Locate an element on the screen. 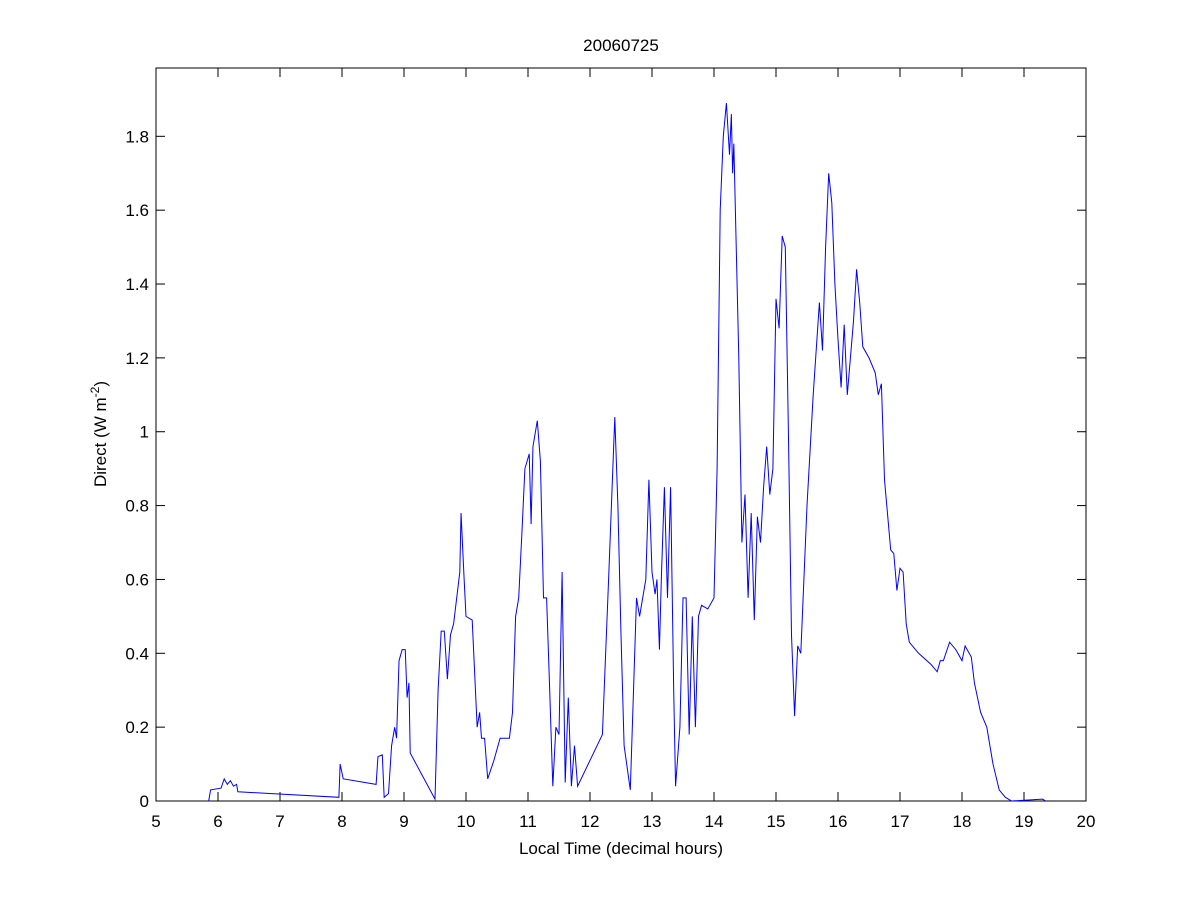 The width and height of the screenshot is (1200, 900). x-tick-label: 10 is located at coordinates (466, 821).